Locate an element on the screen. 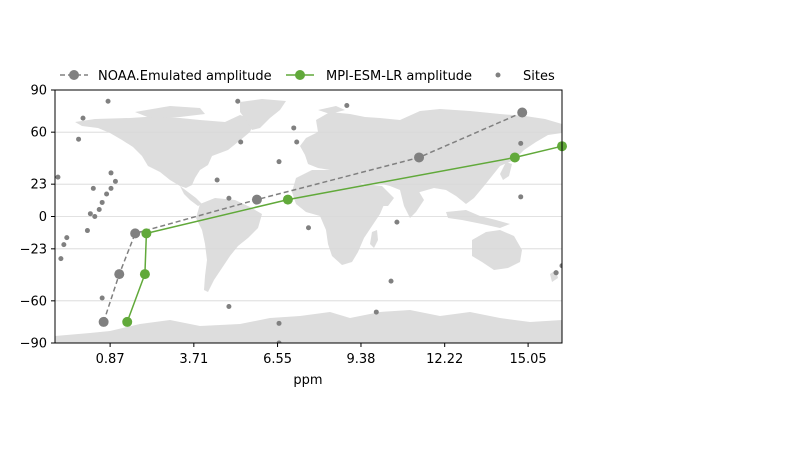 The width and height of the screenshot is (800, 450). y-tick-label: −90 is located at coordinates (33, 344).